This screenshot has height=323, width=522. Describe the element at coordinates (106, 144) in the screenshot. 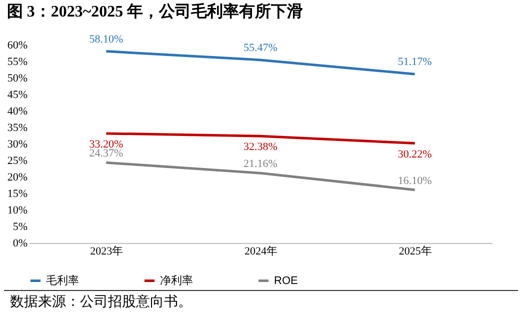

I see `data-label: 33.20%` at that location.